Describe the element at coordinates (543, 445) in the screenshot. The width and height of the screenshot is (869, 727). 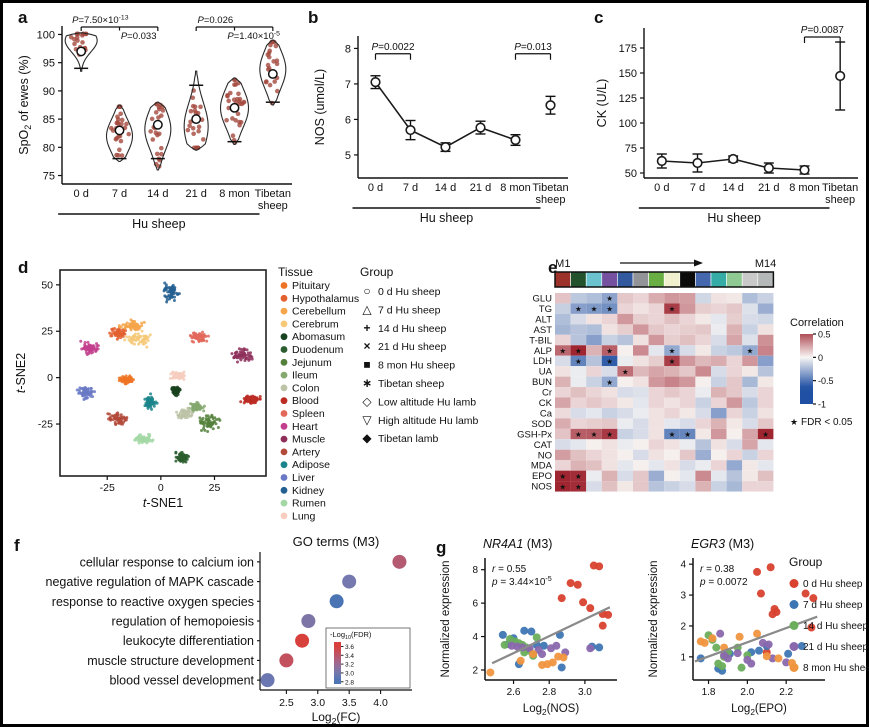
I see `heatmap-row-label: CAT` at that location.